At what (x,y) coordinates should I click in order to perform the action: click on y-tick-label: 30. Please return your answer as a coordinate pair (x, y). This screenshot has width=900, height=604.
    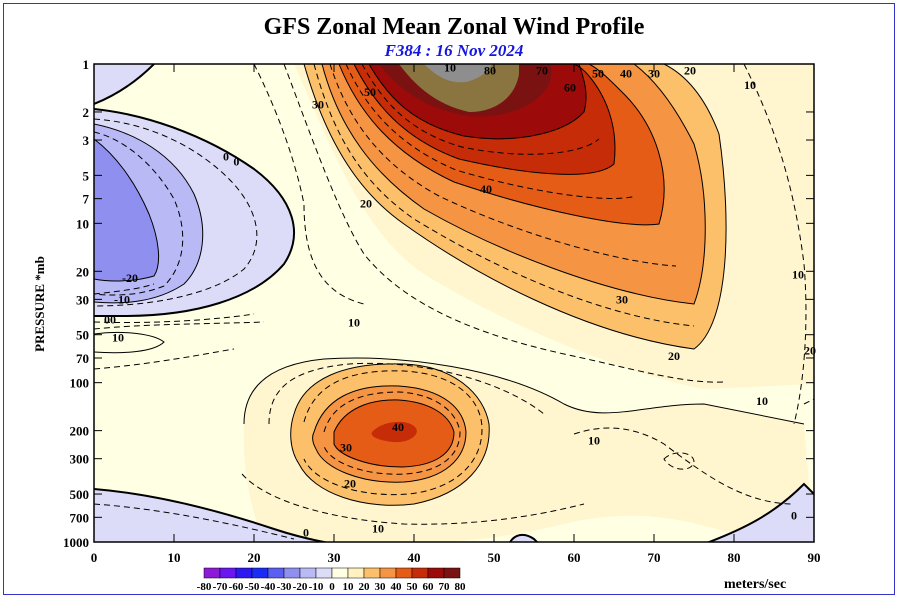
    Looking at the image, I should click on (82, 299).